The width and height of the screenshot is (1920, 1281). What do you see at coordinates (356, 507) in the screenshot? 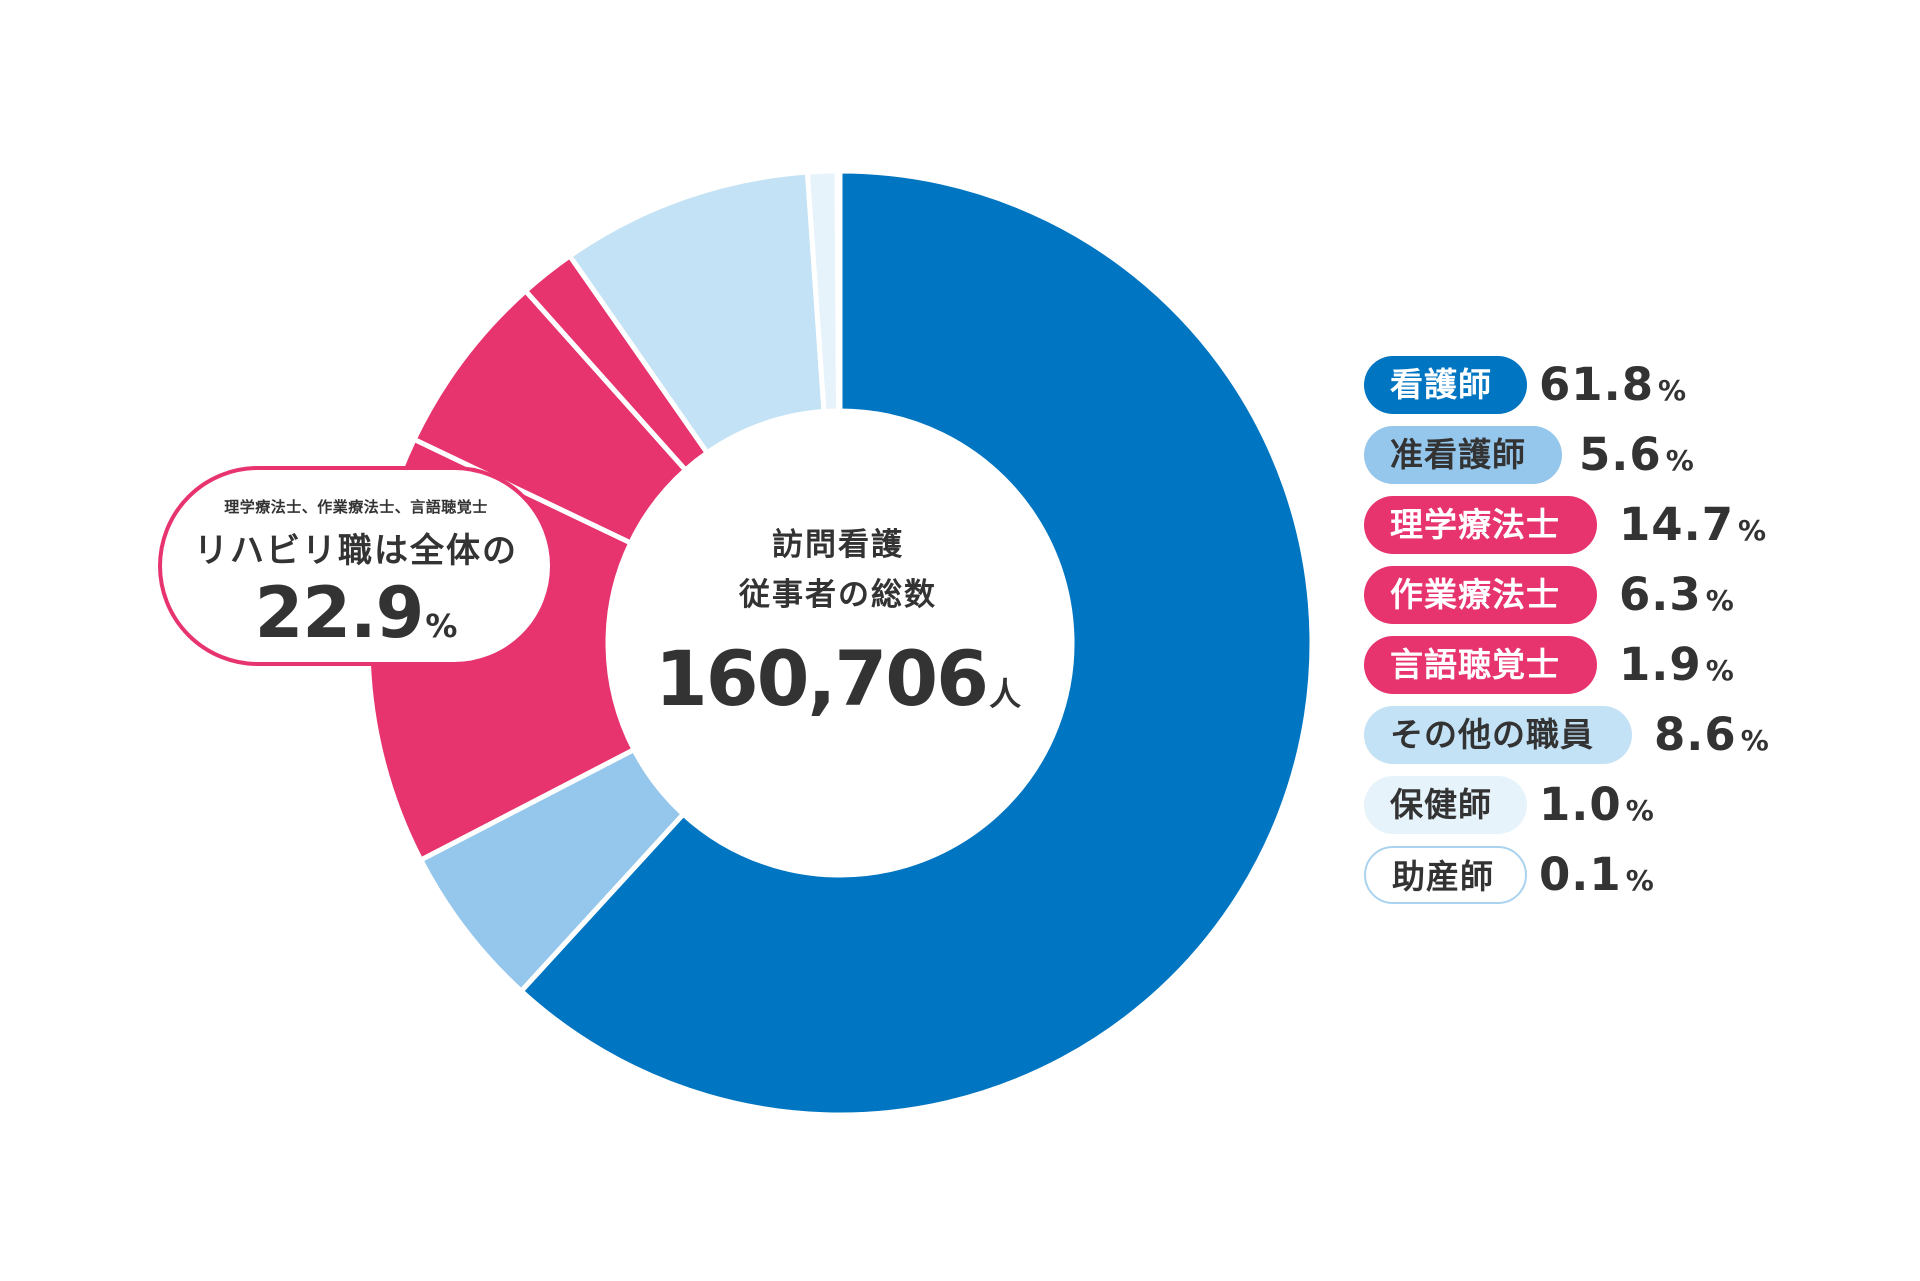
I see `callout-subtitle: 理学療法士、作業療法士、言語聴覚士` at bounding box center [356, 507].